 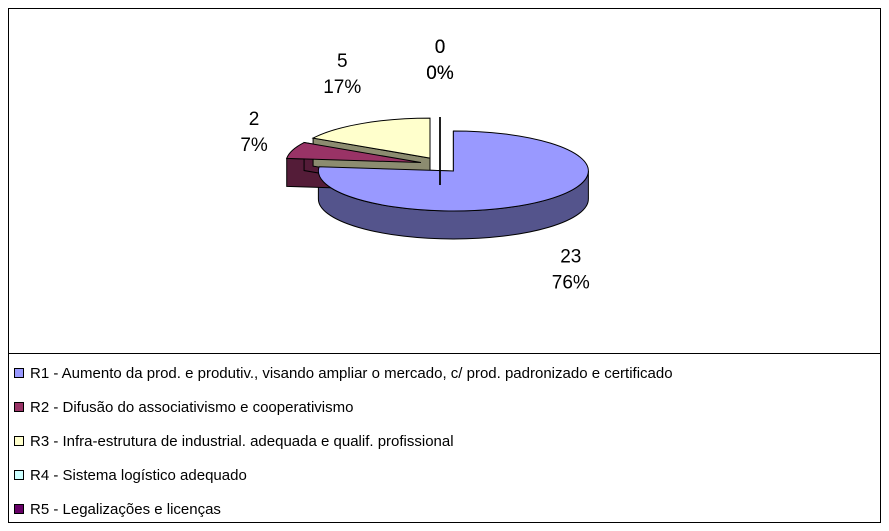 I want to click on data-label-percent: 0%, so click(x=440, y=73).